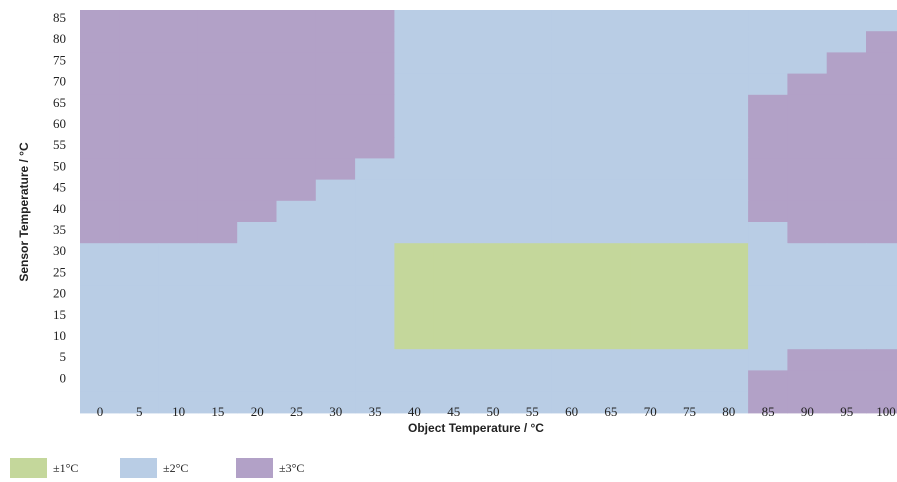 This screenshot has width=897, height=482. Describe the element at coordinates (335, 411) in the screenshot. I see `x-tick-label: 30` at that location.